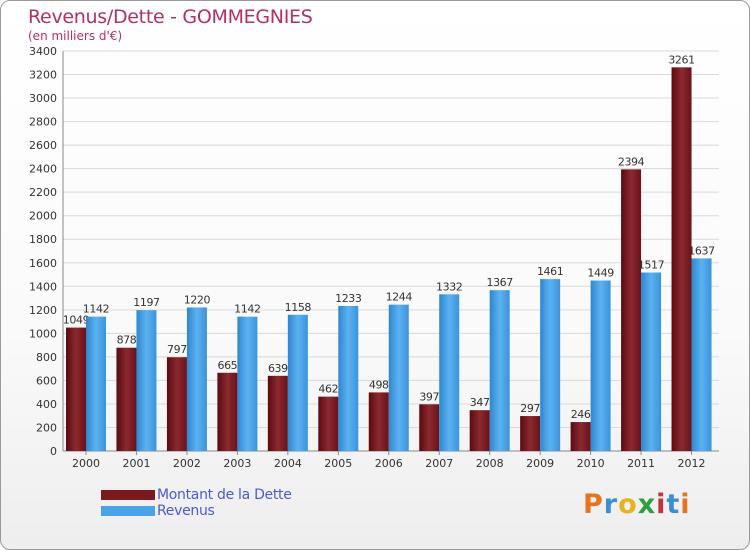 Image resolution: width=750 pixels, height=550 pixels. Describe the element at coordinates (540, 463) in the screenshot. I see `x-tick-label: 2009` at that location.